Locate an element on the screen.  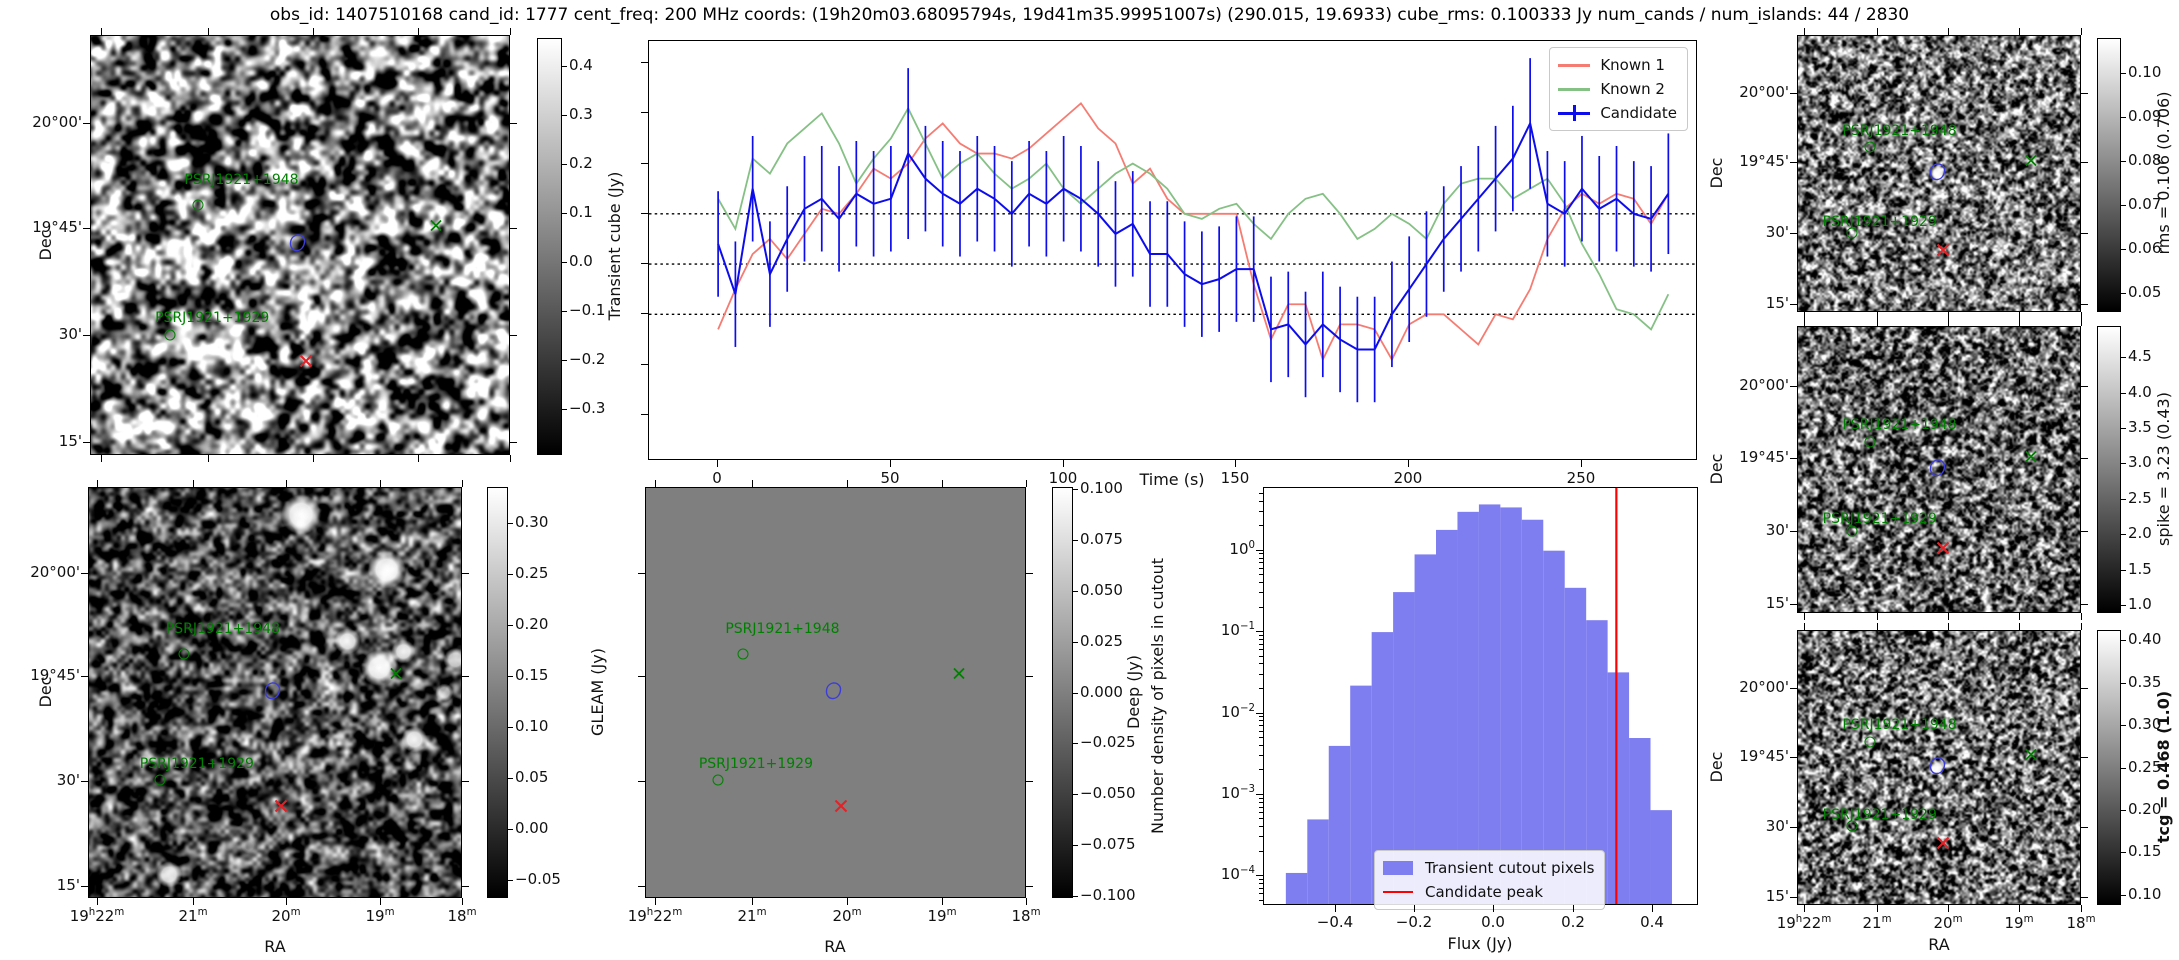
rms-noise-image is located at coordinates (1939, 173).